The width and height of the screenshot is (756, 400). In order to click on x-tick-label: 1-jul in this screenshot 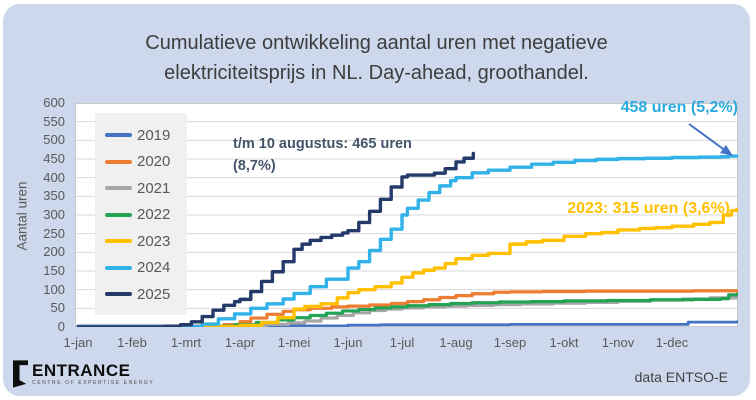, I will do `click(402, 342)`.